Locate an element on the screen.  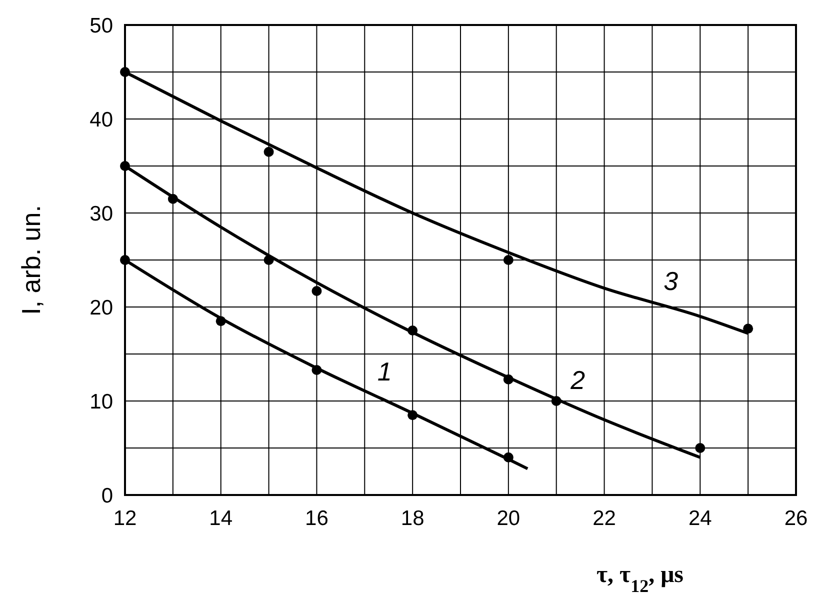
annotation: 3 is located at coordinates (671, 281).